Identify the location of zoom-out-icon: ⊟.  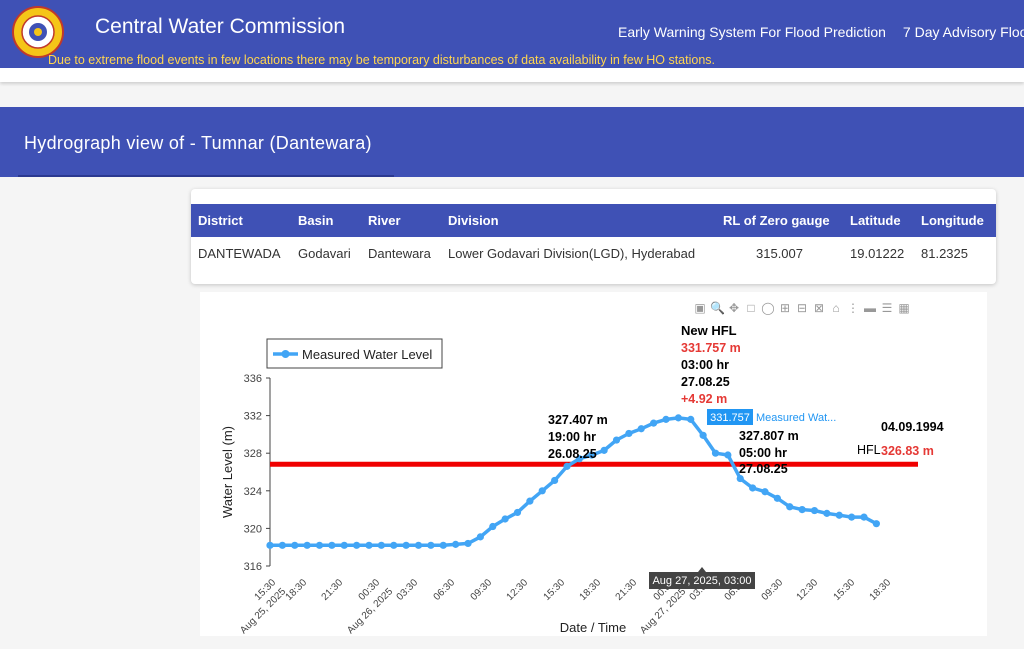
(802, 308).